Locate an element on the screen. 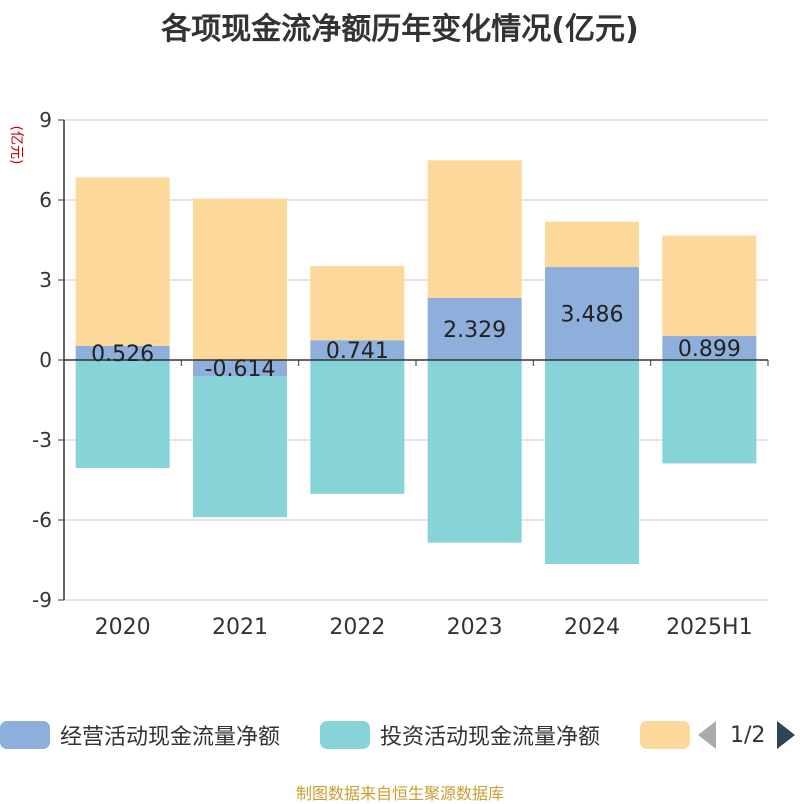 The image size is (800, 804). legend-swatch-third is located at coordinates (665, 735).